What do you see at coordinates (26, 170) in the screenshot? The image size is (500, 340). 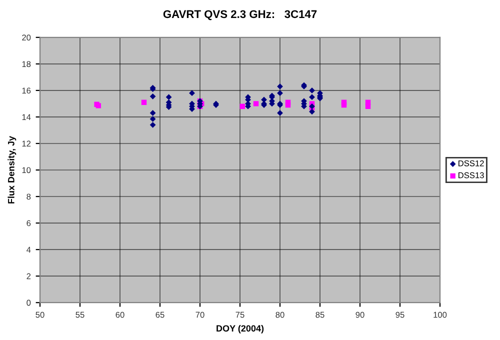 I see `y-tick-label: 10` at bounding box center [26, 170].